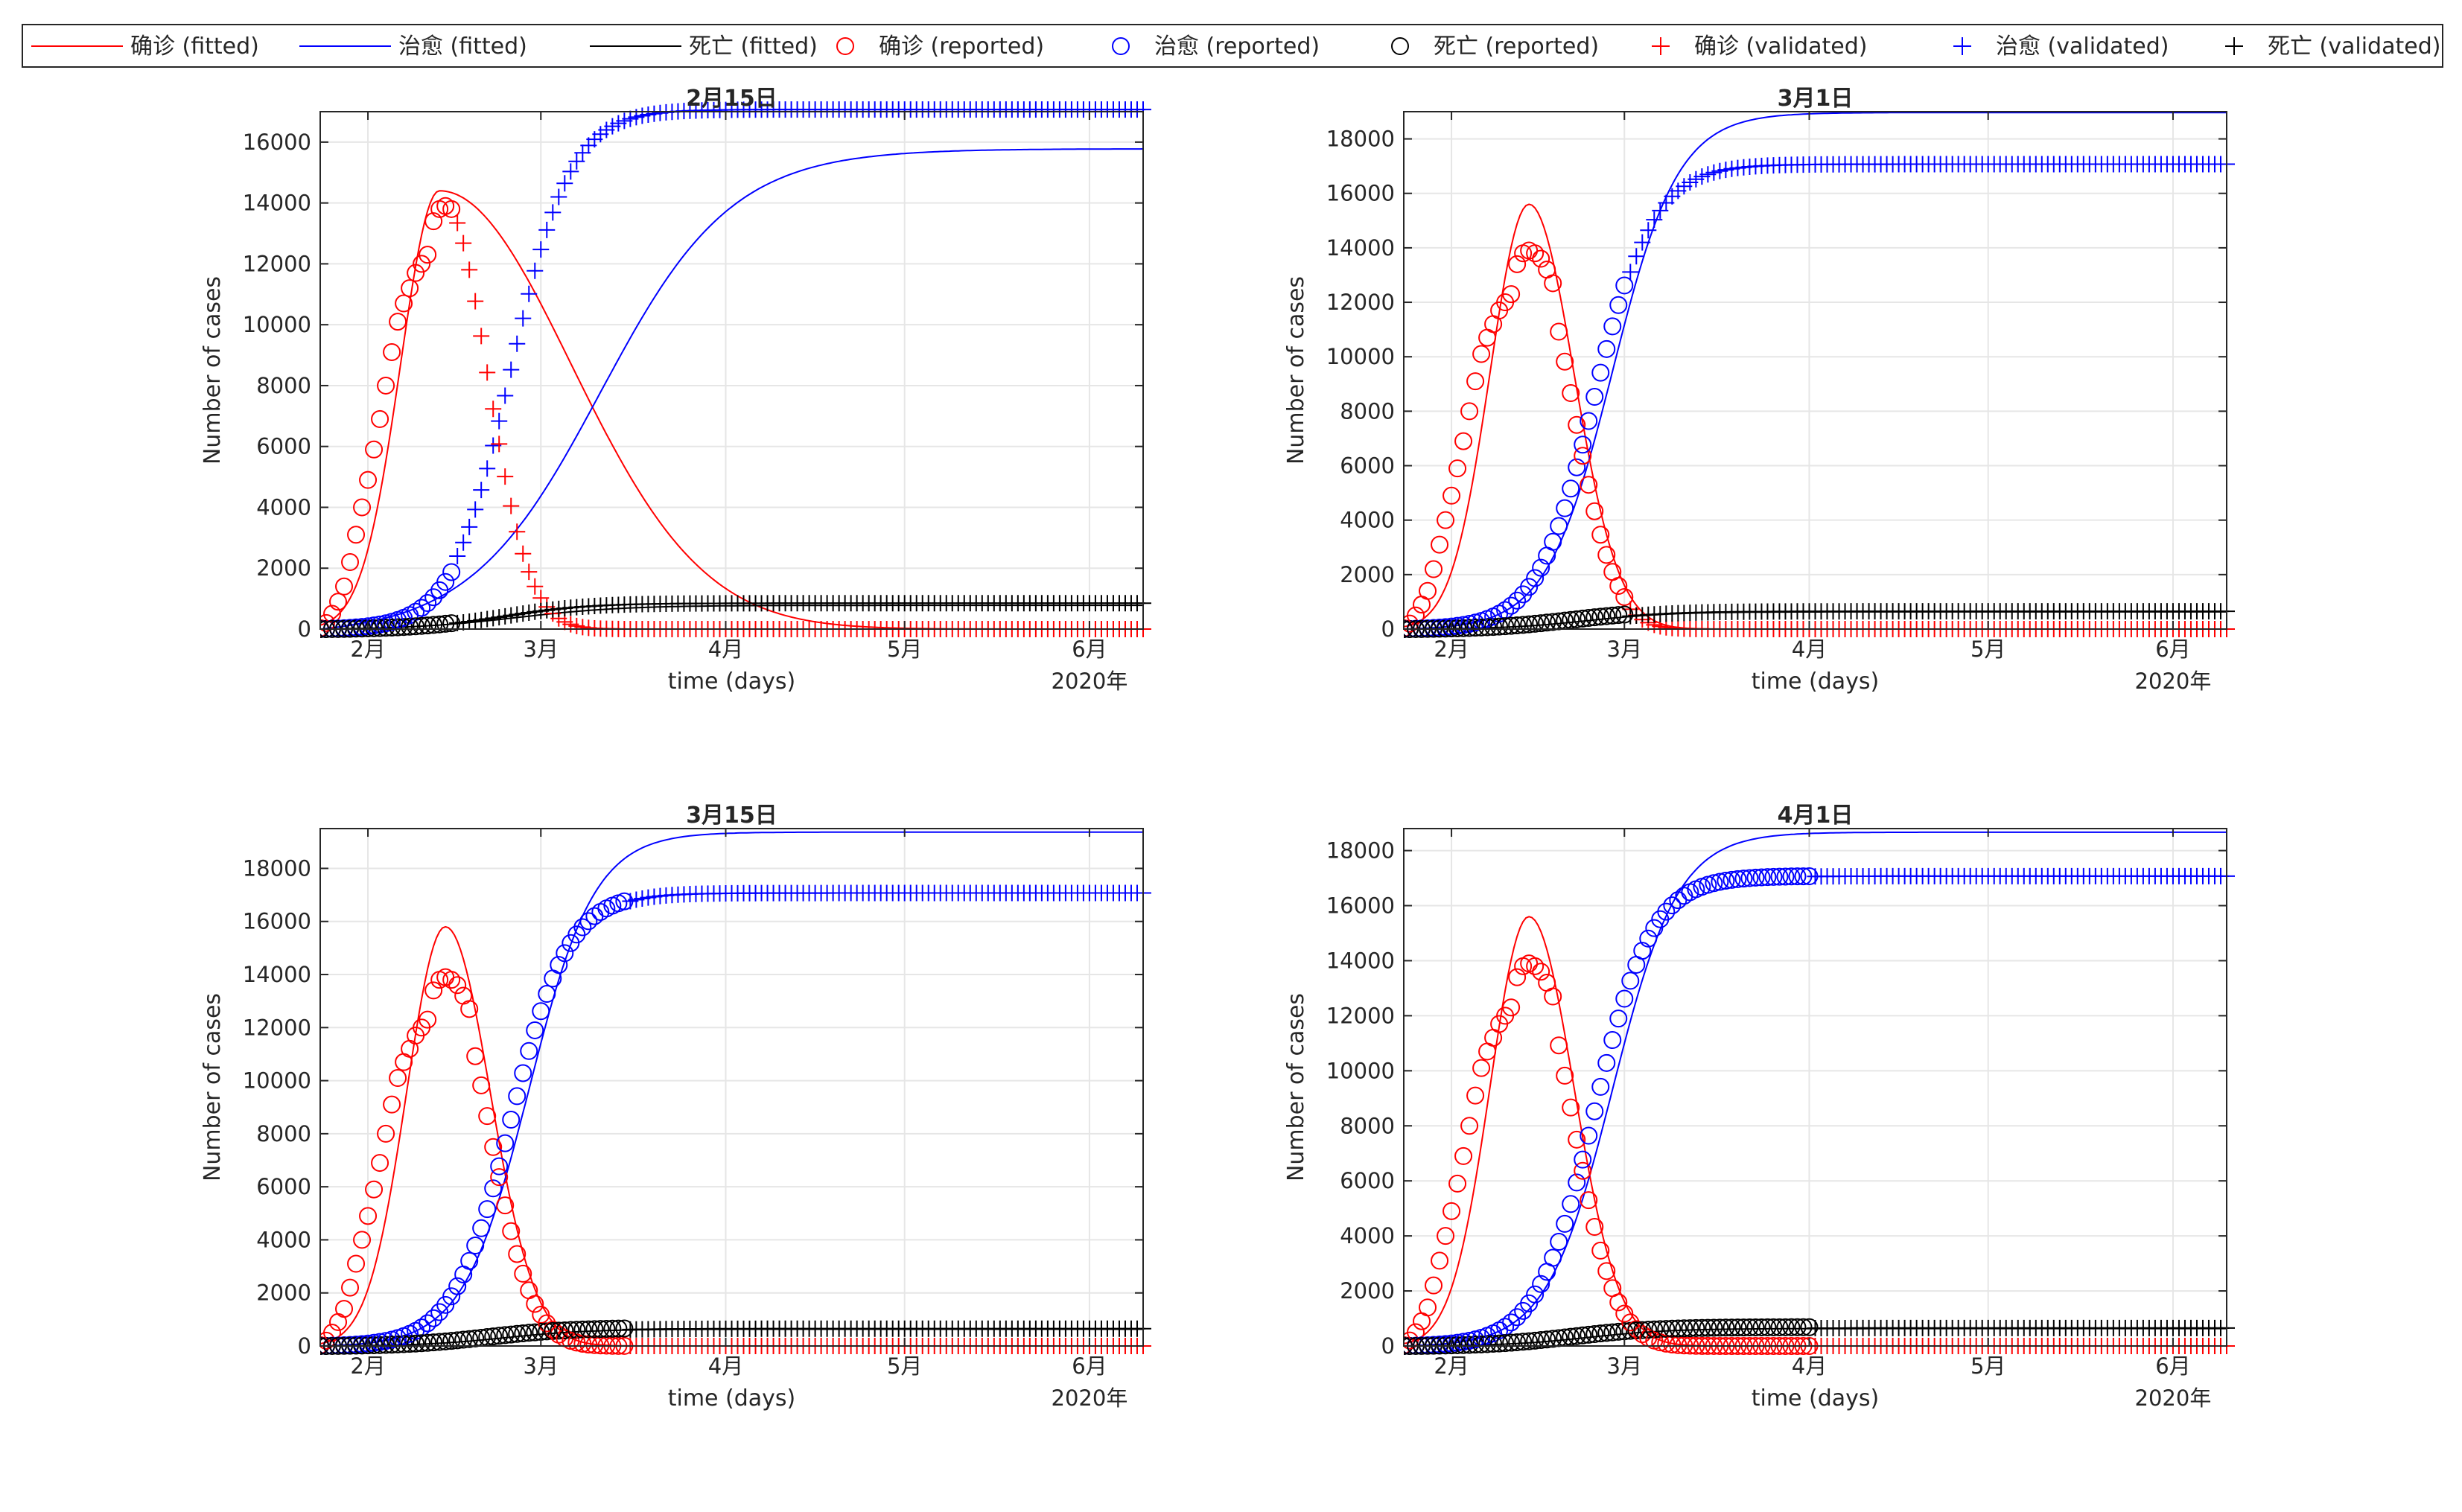 The height and width of the screenshot is (1512, 2462). I want to click on legend-label: 确诊 (fitted), so click(194, 47).